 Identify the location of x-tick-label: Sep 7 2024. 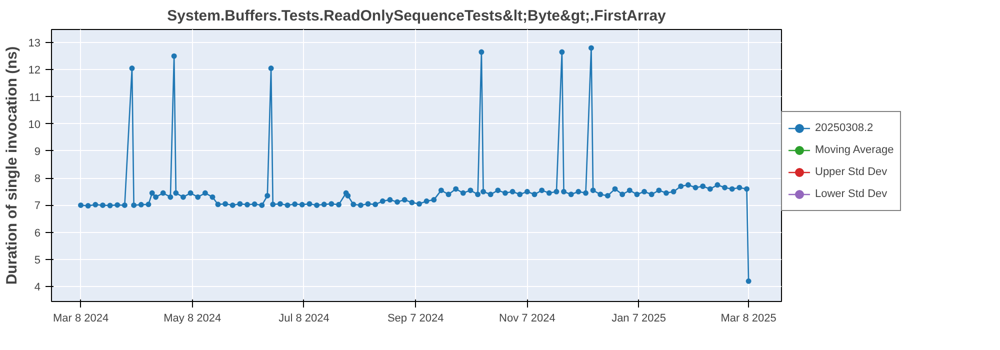
(415, 318).